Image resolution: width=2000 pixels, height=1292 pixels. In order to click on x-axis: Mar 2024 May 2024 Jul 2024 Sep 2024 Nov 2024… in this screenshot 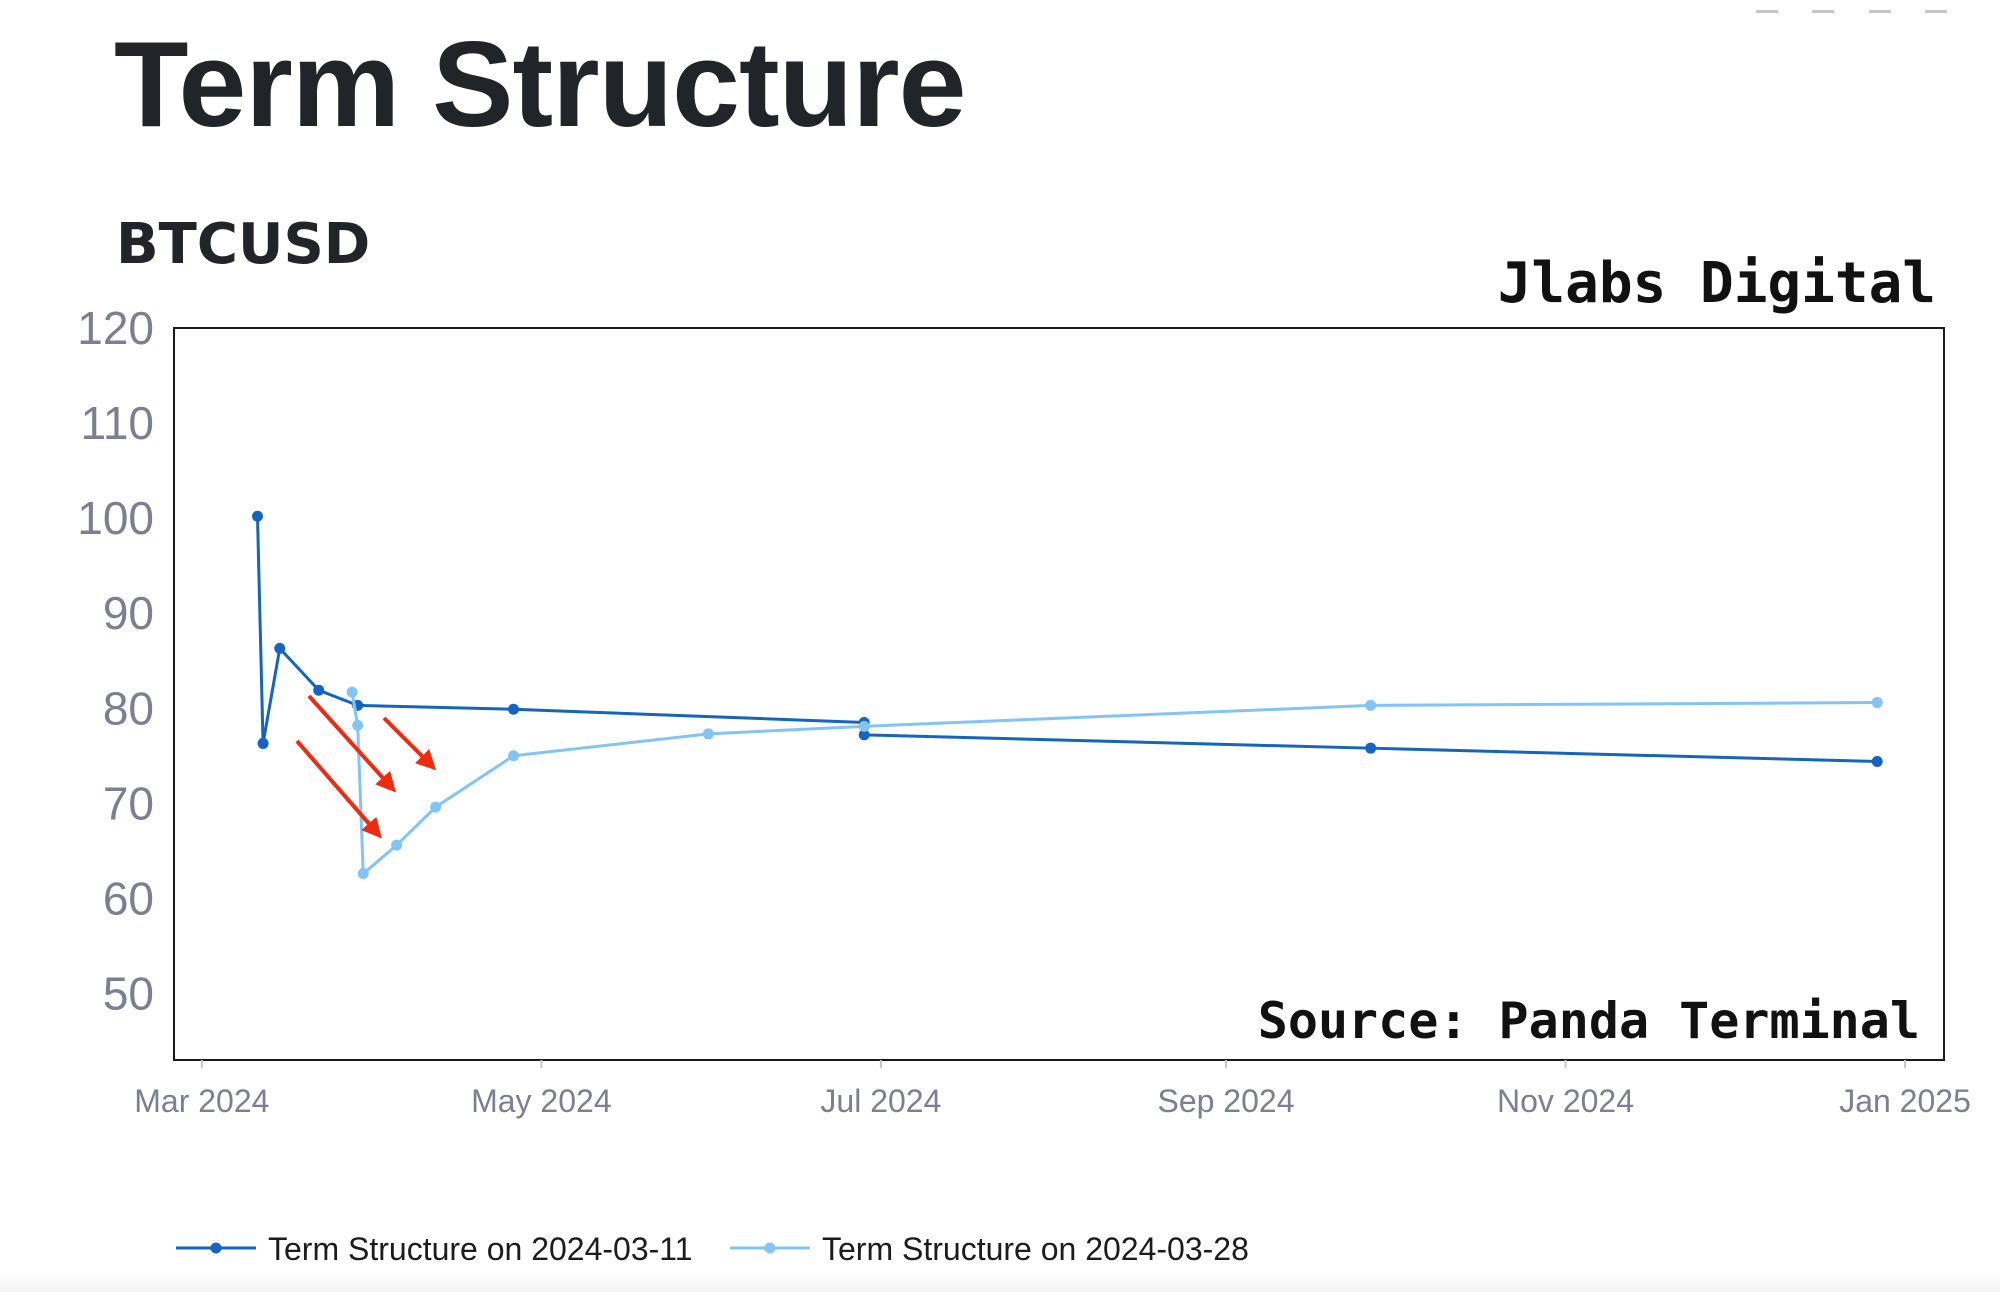, I will do `click(1052, 1089)`.